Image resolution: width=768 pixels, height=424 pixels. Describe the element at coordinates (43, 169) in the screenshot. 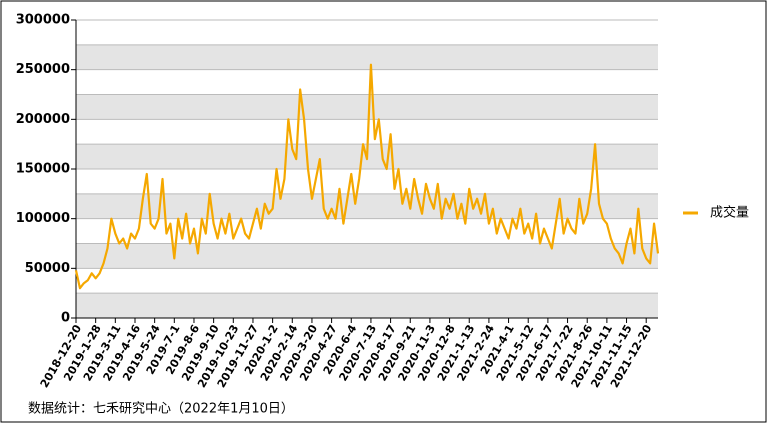

I see `y-tick-label: 150000` at that location.